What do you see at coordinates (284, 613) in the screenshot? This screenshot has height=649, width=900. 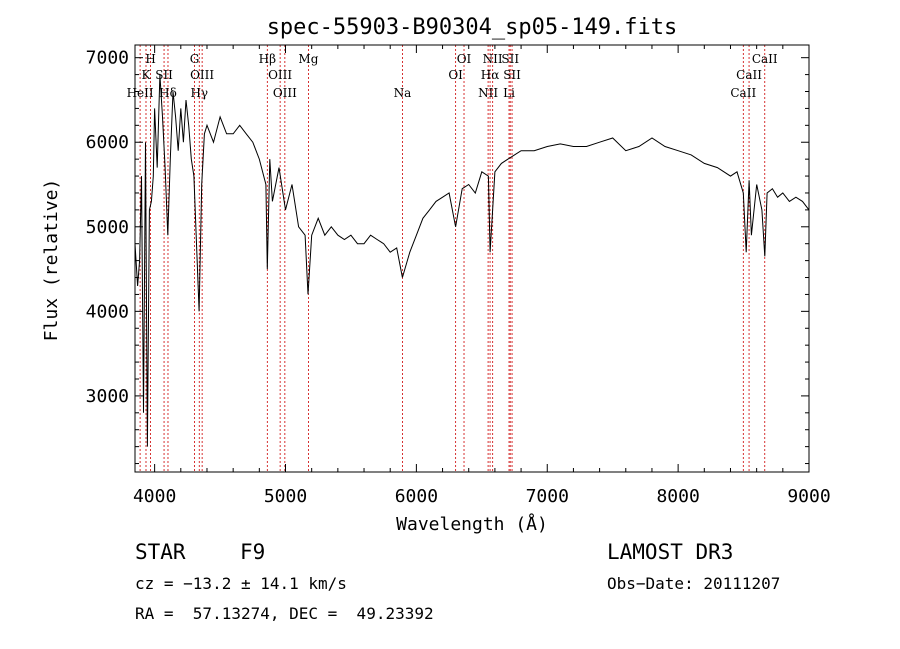 I see `coordinates: RA = 57.13274, DEC = 49.23392` at bounding box center [284, 613].